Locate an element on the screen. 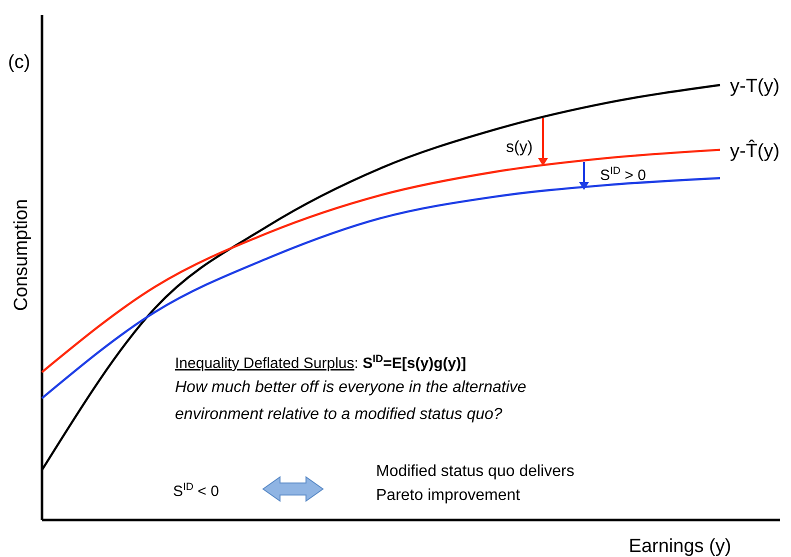 The image size is (791, 557). annotation: How much better off is everyone in the alternative is located at coordinates (350, 387).